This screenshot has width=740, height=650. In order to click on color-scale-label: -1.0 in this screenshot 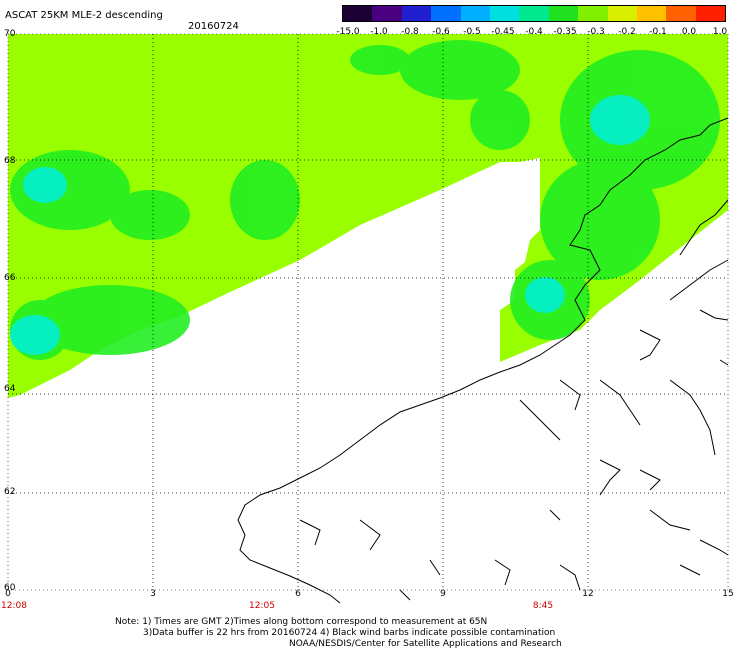, I will do `click(379, 32)`.